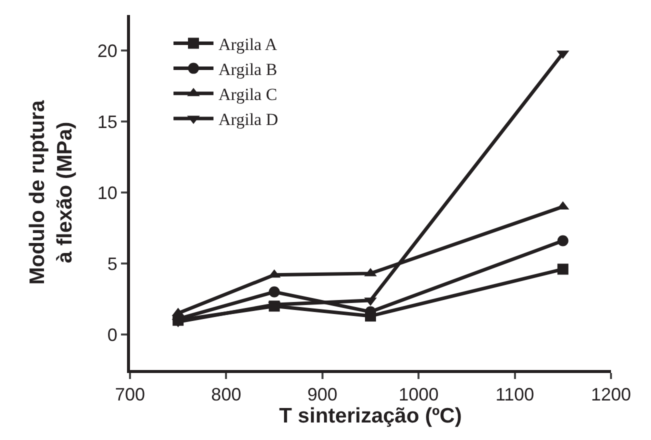  I want to click on x-tick-label: 1200, so click(611, 394).